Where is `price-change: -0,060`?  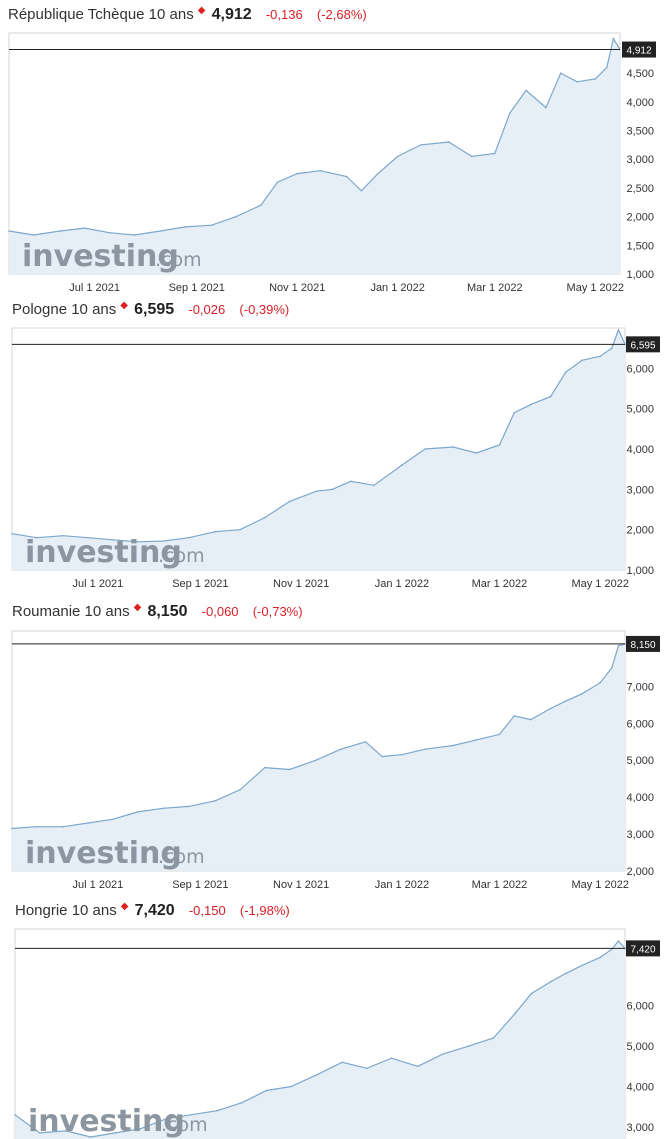
price-change: -0,060 is located at coordinates (220, 611).